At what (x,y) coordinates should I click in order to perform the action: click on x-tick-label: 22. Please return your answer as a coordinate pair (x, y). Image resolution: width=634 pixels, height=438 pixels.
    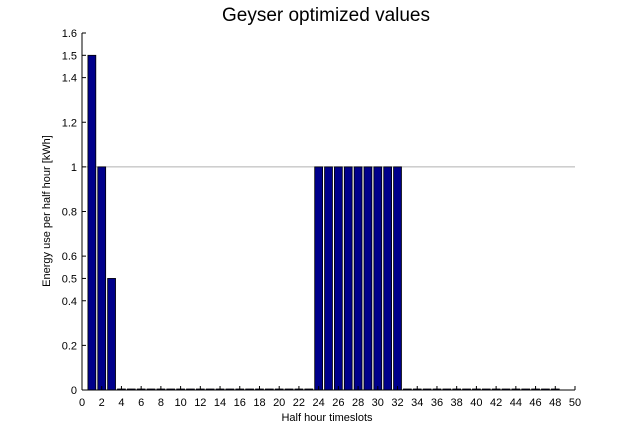
    Looking at the image, I should click on (299, 403).